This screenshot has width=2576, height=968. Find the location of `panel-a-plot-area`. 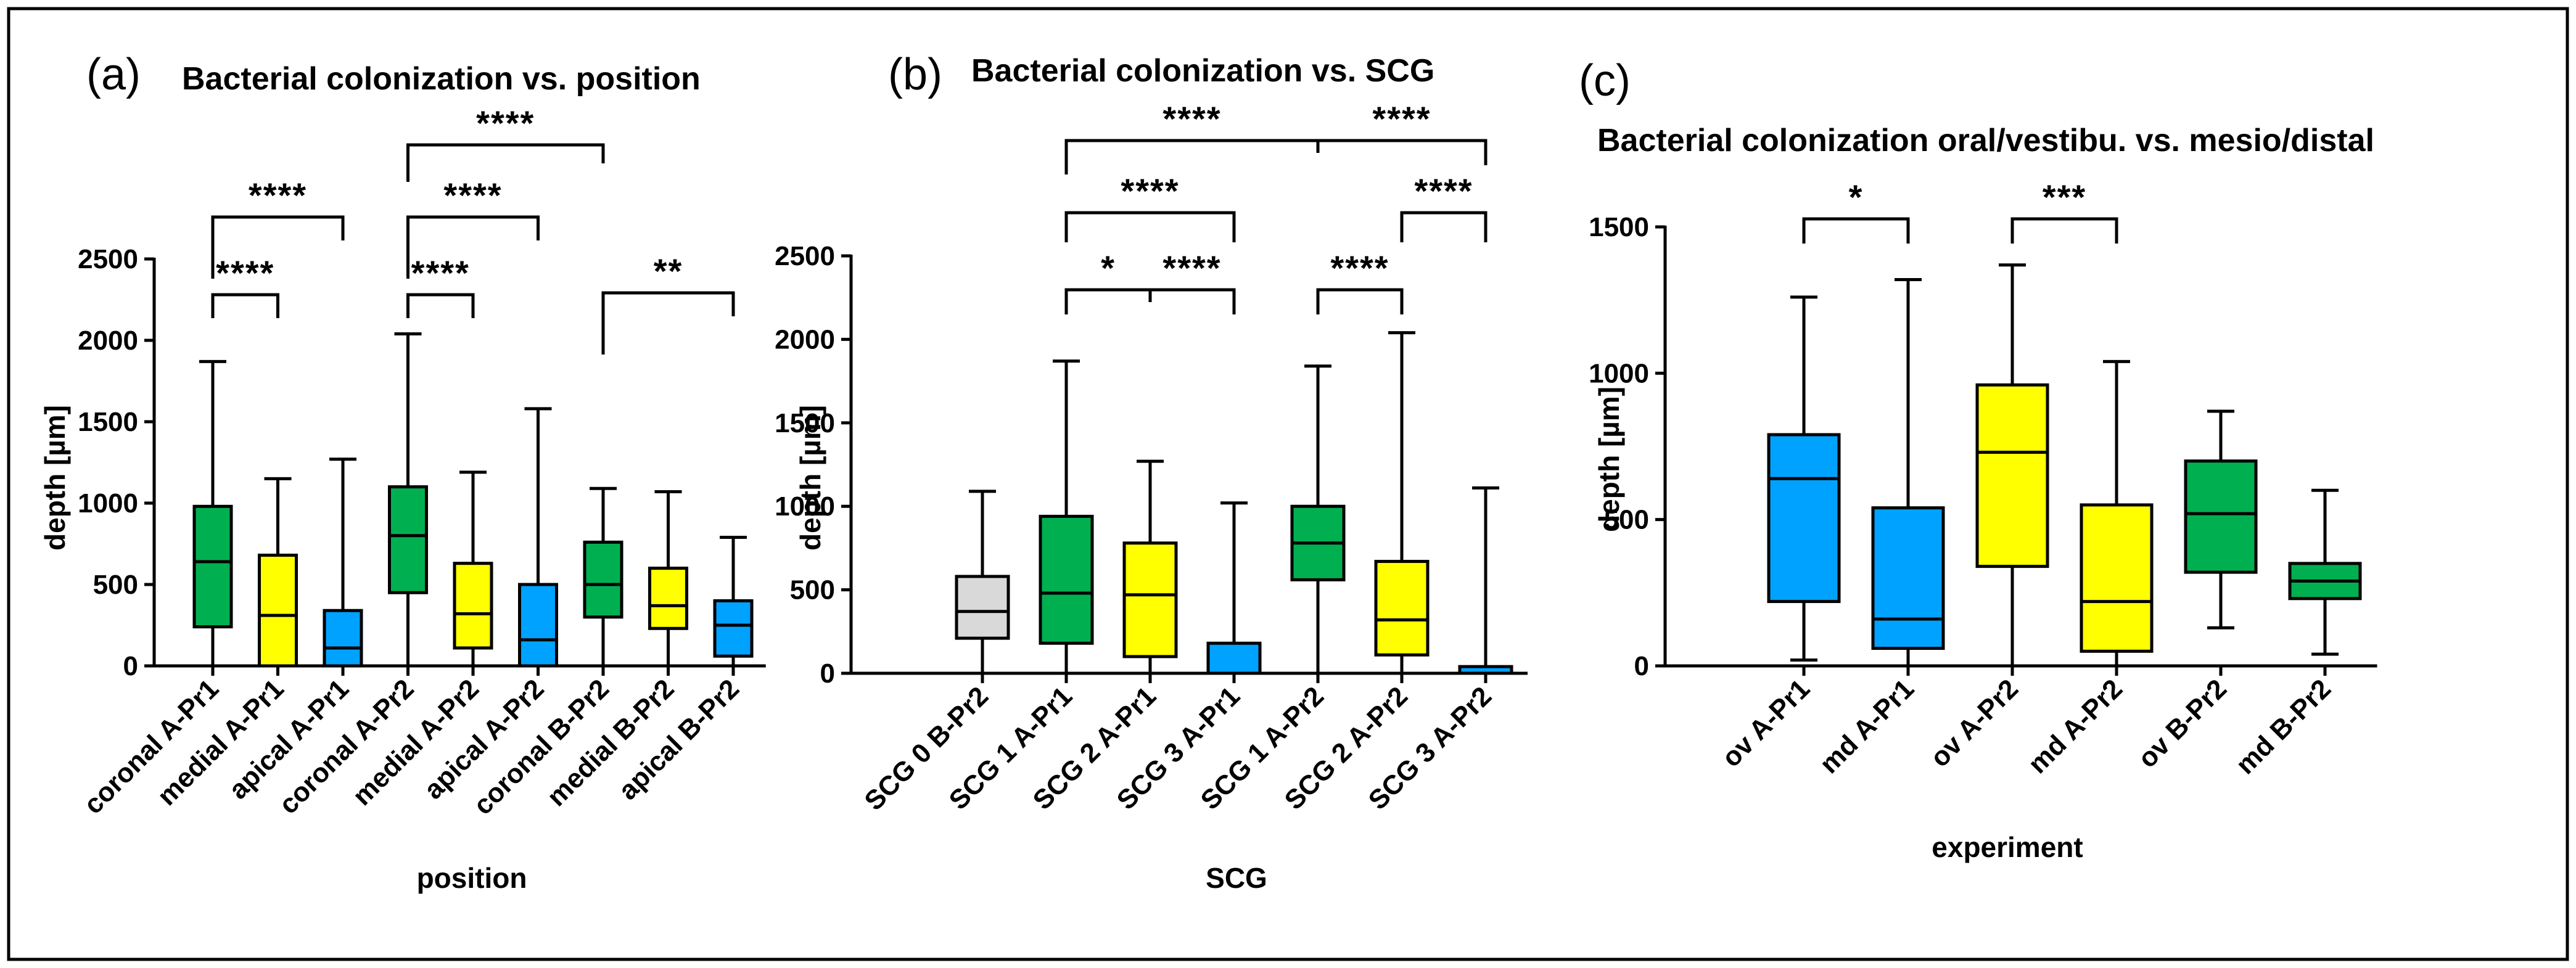

panel-a-plot-area is located at coordinates (459, 467).